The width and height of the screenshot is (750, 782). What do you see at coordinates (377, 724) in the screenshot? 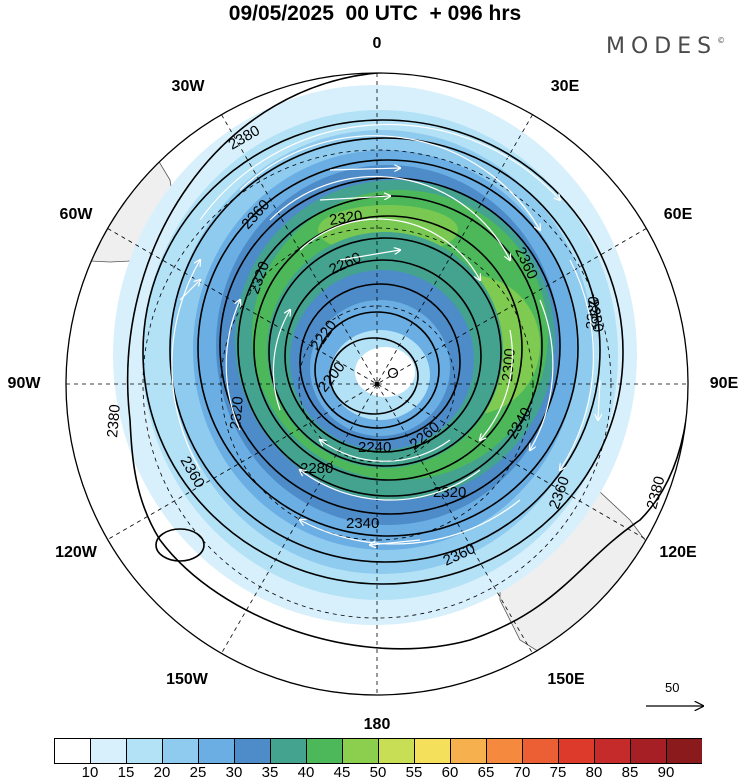
I see `lon-label-180: 180` at bounding box center [377, 724].